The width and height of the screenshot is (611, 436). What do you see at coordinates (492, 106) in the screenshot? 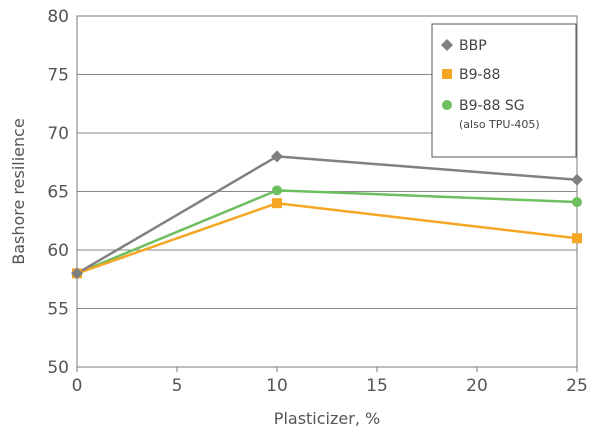
I see `legend-label: B9-88 SG` at bounding box center [492, 106].